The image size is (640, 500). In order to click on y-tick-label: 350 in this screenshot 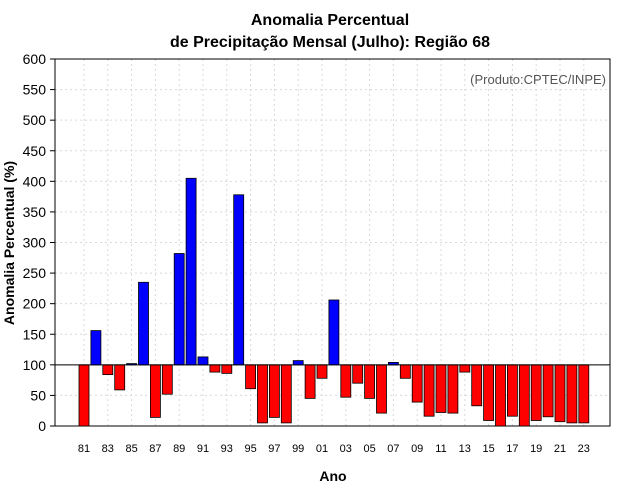, I will do `click(35, 212)`.